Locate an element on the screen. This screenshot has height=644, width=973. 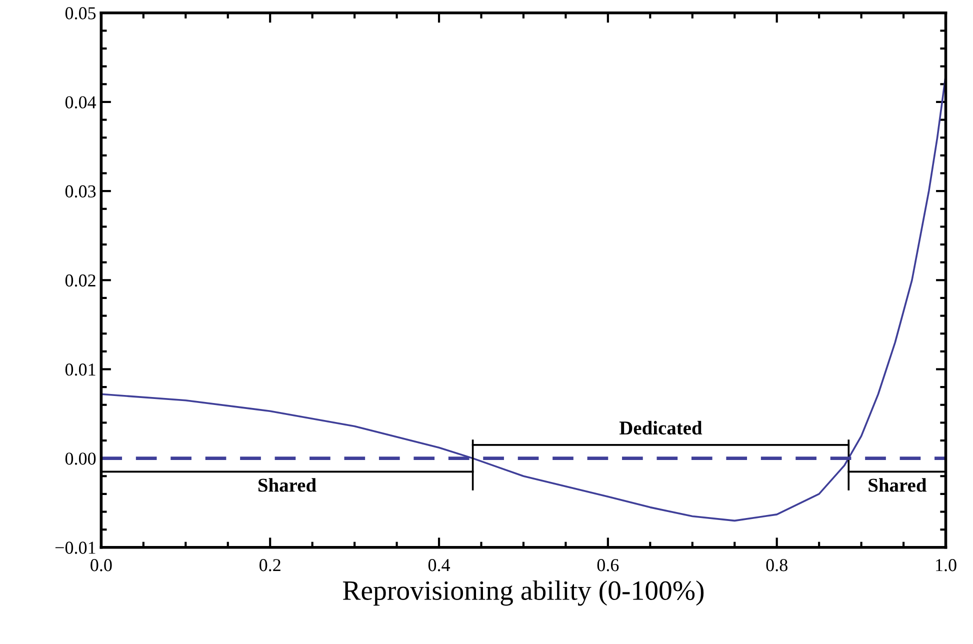
y-tick-label: 0.03 is located at coordinates (80, 191).